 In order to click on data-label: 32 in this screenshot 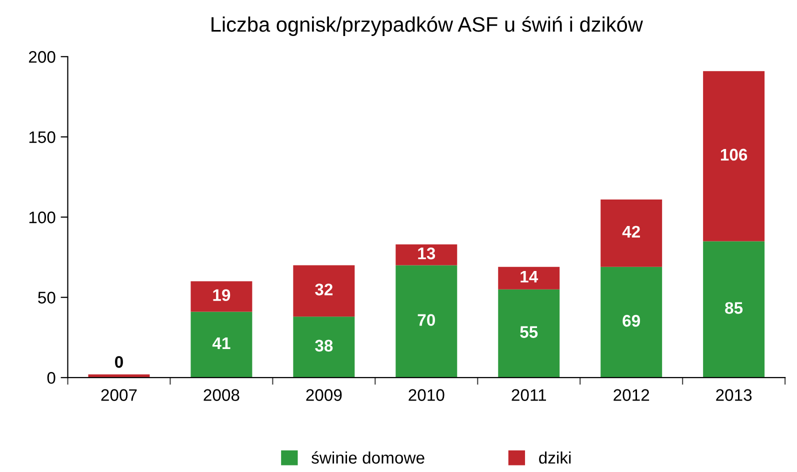, I will do `click(324, 290)`.